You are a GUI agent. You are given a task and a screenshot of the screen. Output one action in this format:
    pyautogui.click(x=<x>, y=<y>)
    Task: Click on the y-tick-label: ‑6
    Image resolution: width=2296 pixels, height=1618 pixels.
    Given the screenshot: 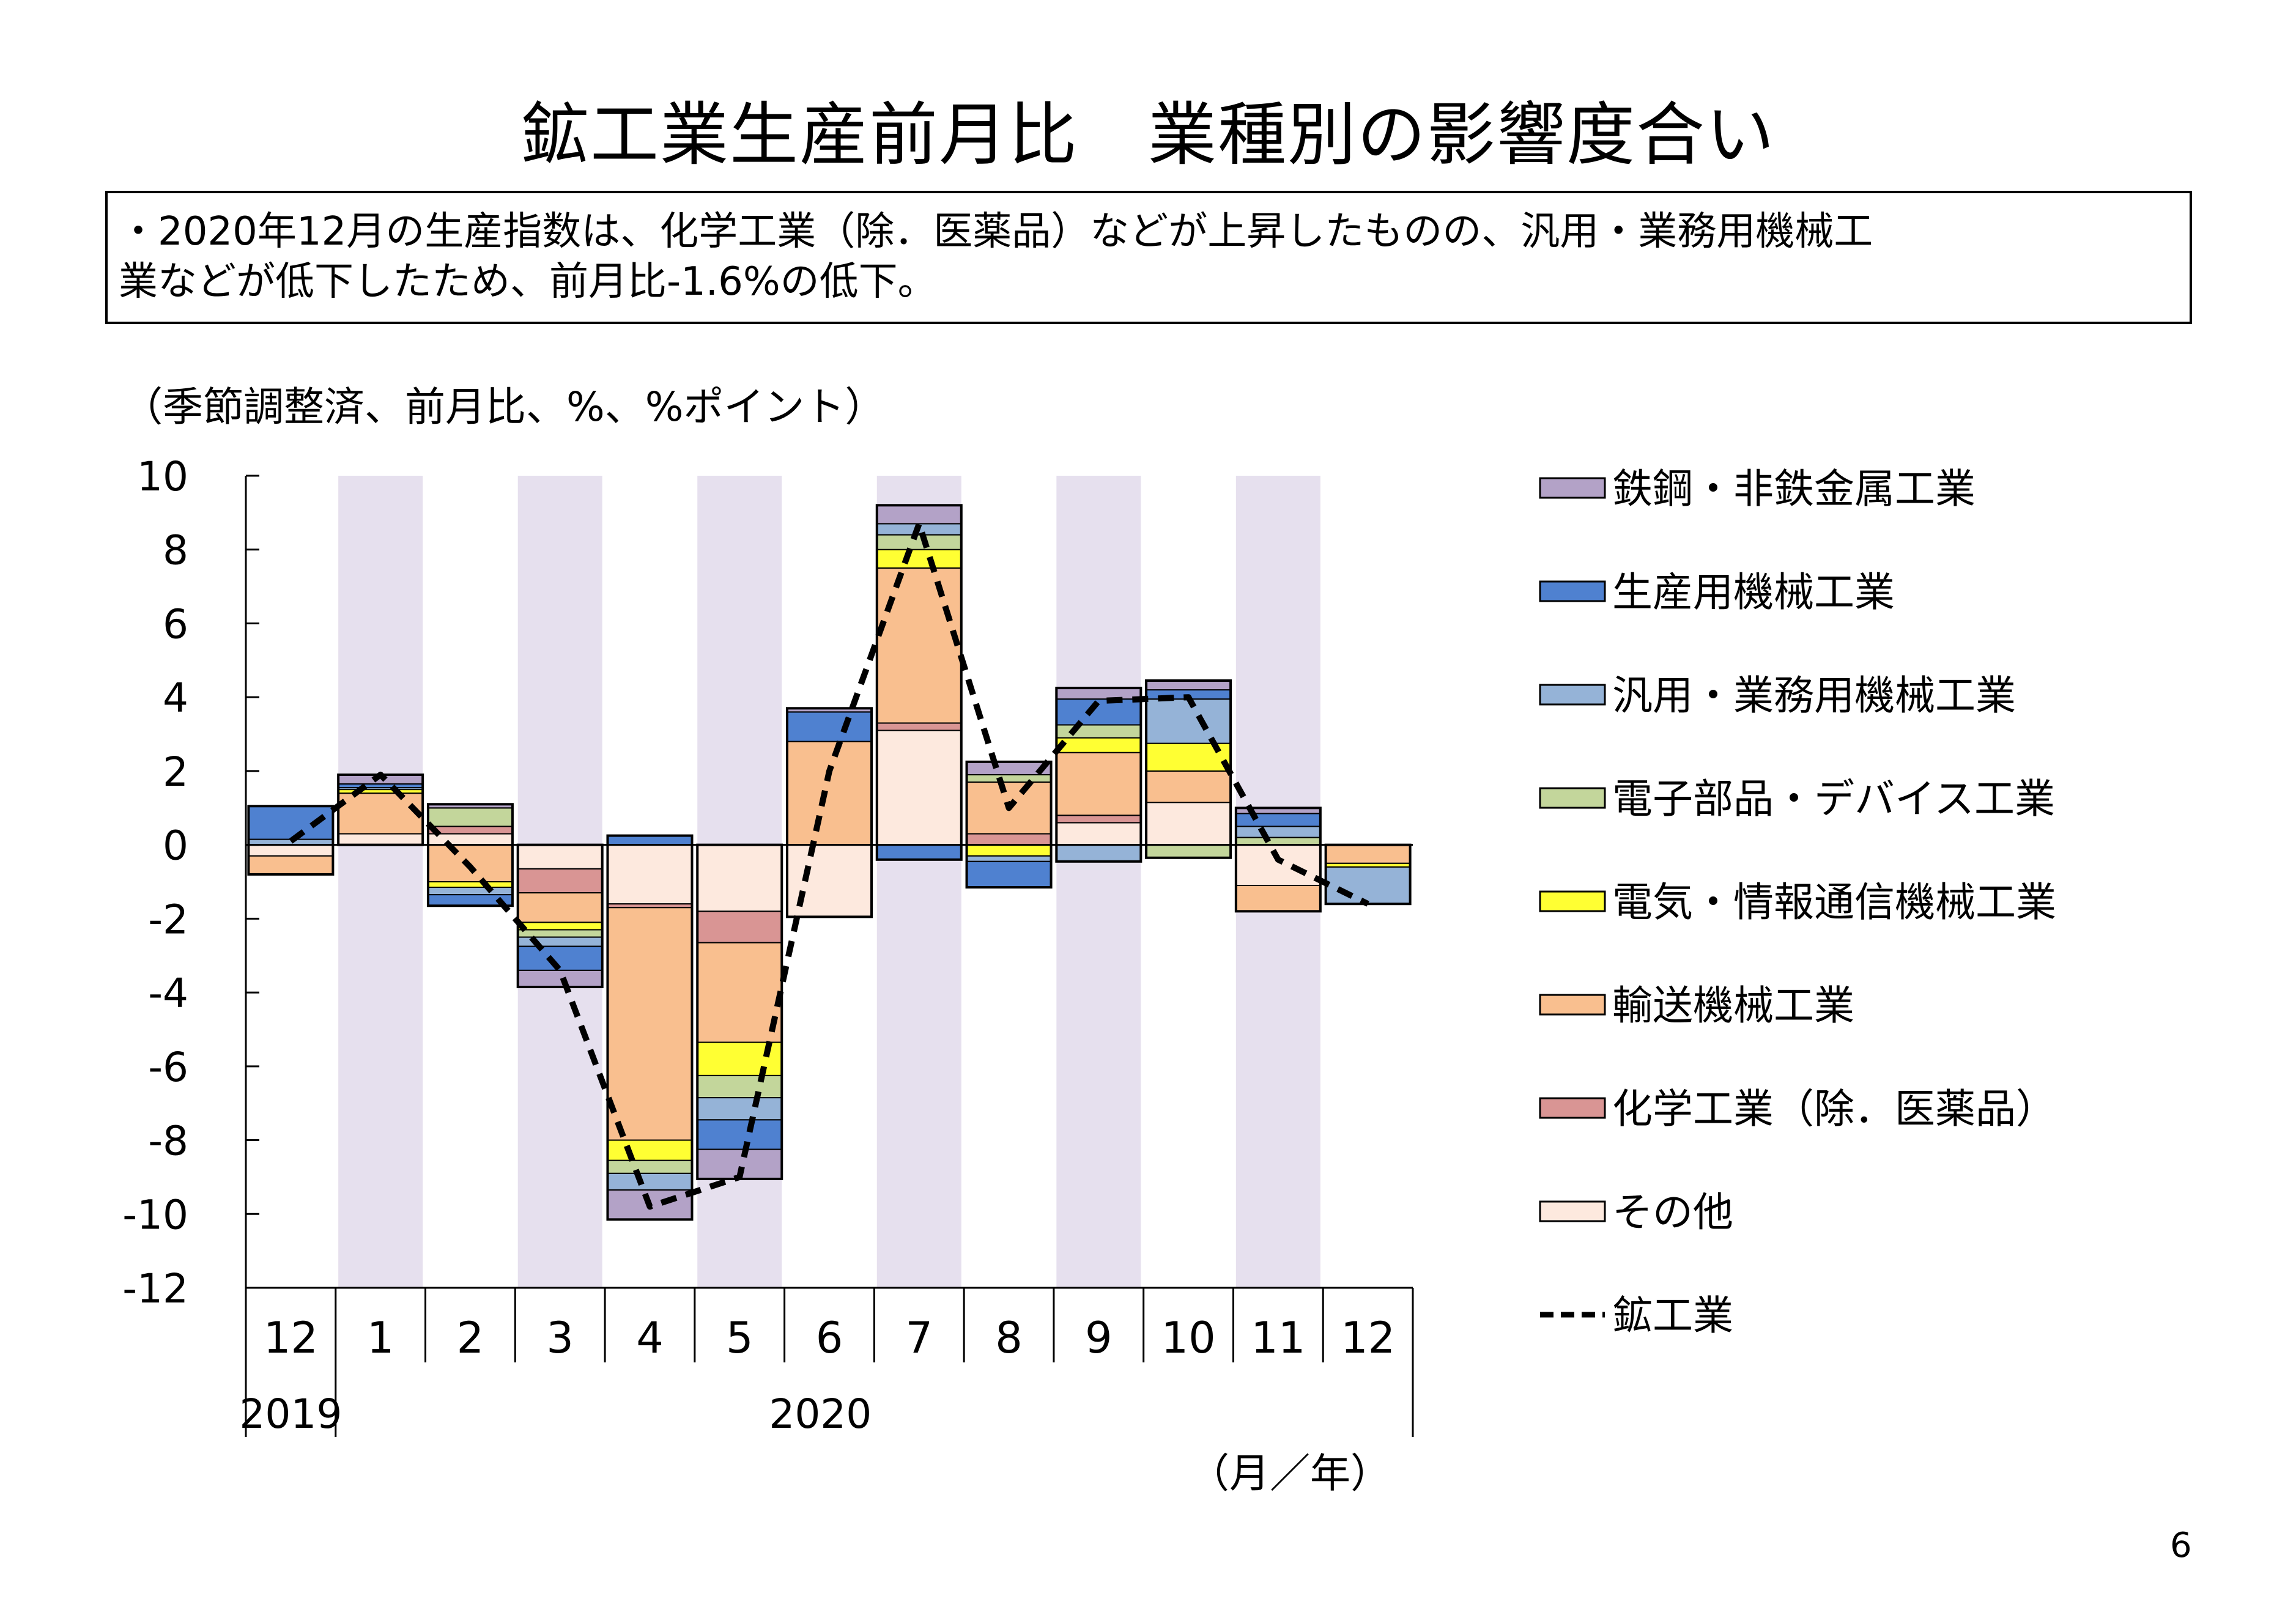 What is the action you would take?
    pyautogui.click(x=168, y=1067)
    